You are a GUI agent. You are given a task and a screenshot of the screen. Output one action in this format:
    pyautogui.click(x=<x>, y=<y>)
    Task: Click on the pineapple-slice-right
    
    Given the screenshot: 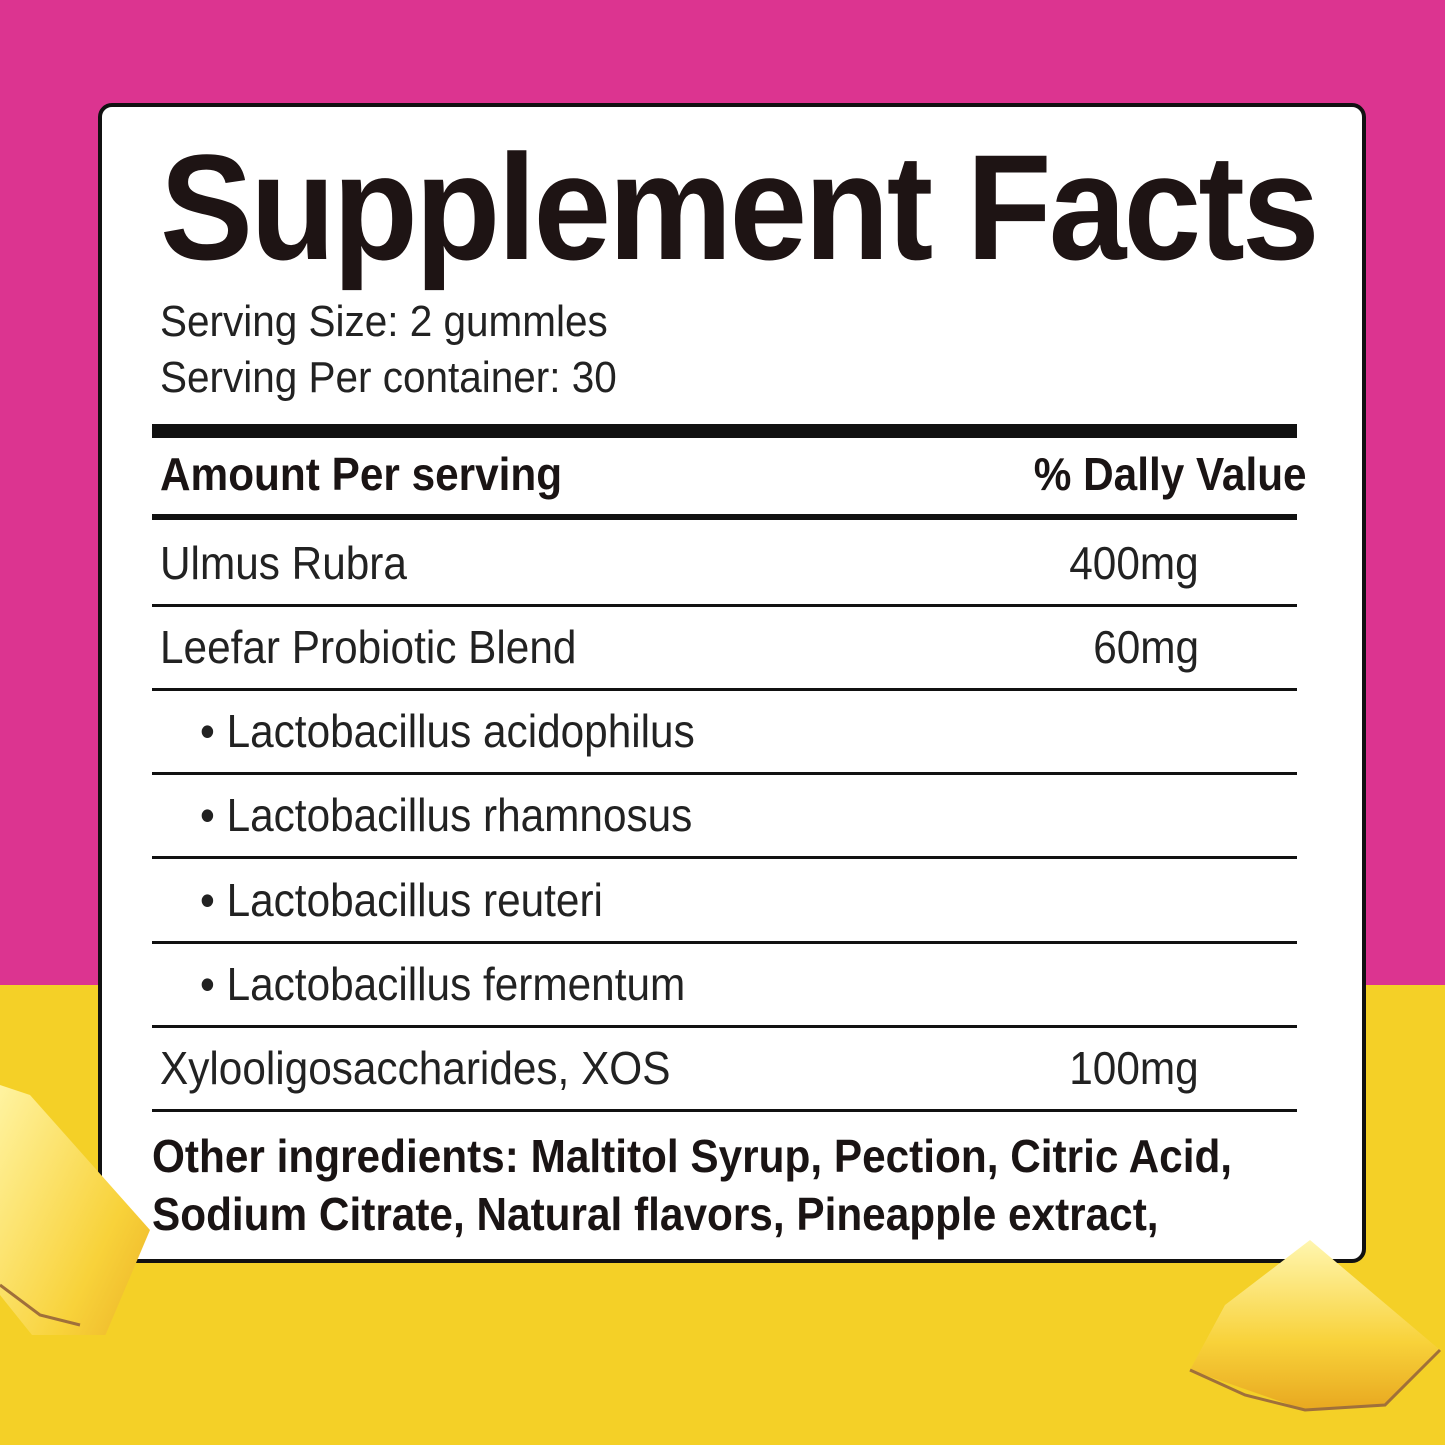 What is the action you would take?
    pyautogui.click(x=1315, y=1326)
    